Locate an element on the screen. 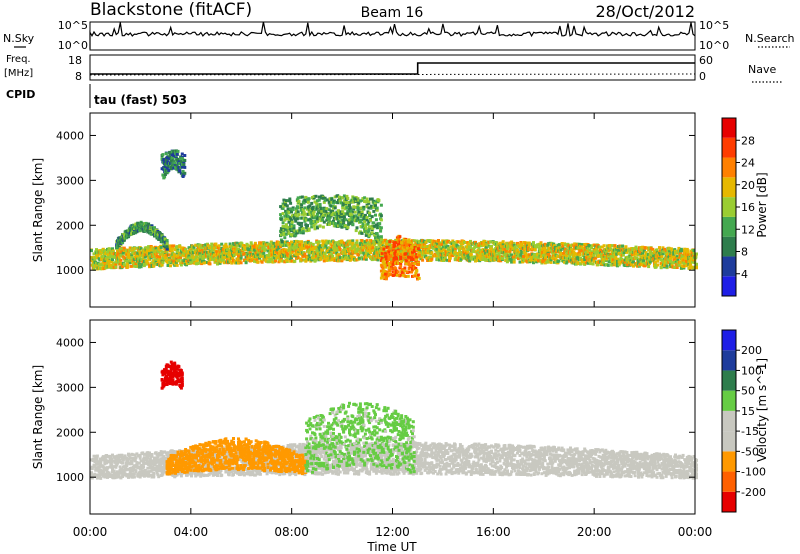  cpid-label: CPID is located at coordinates (20, 94).